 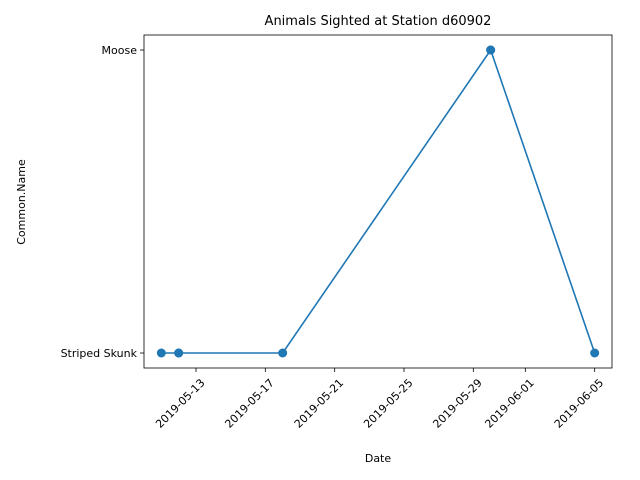 I want to click on x-tick-label: 2019-05-25, so click(x=388, y=403).